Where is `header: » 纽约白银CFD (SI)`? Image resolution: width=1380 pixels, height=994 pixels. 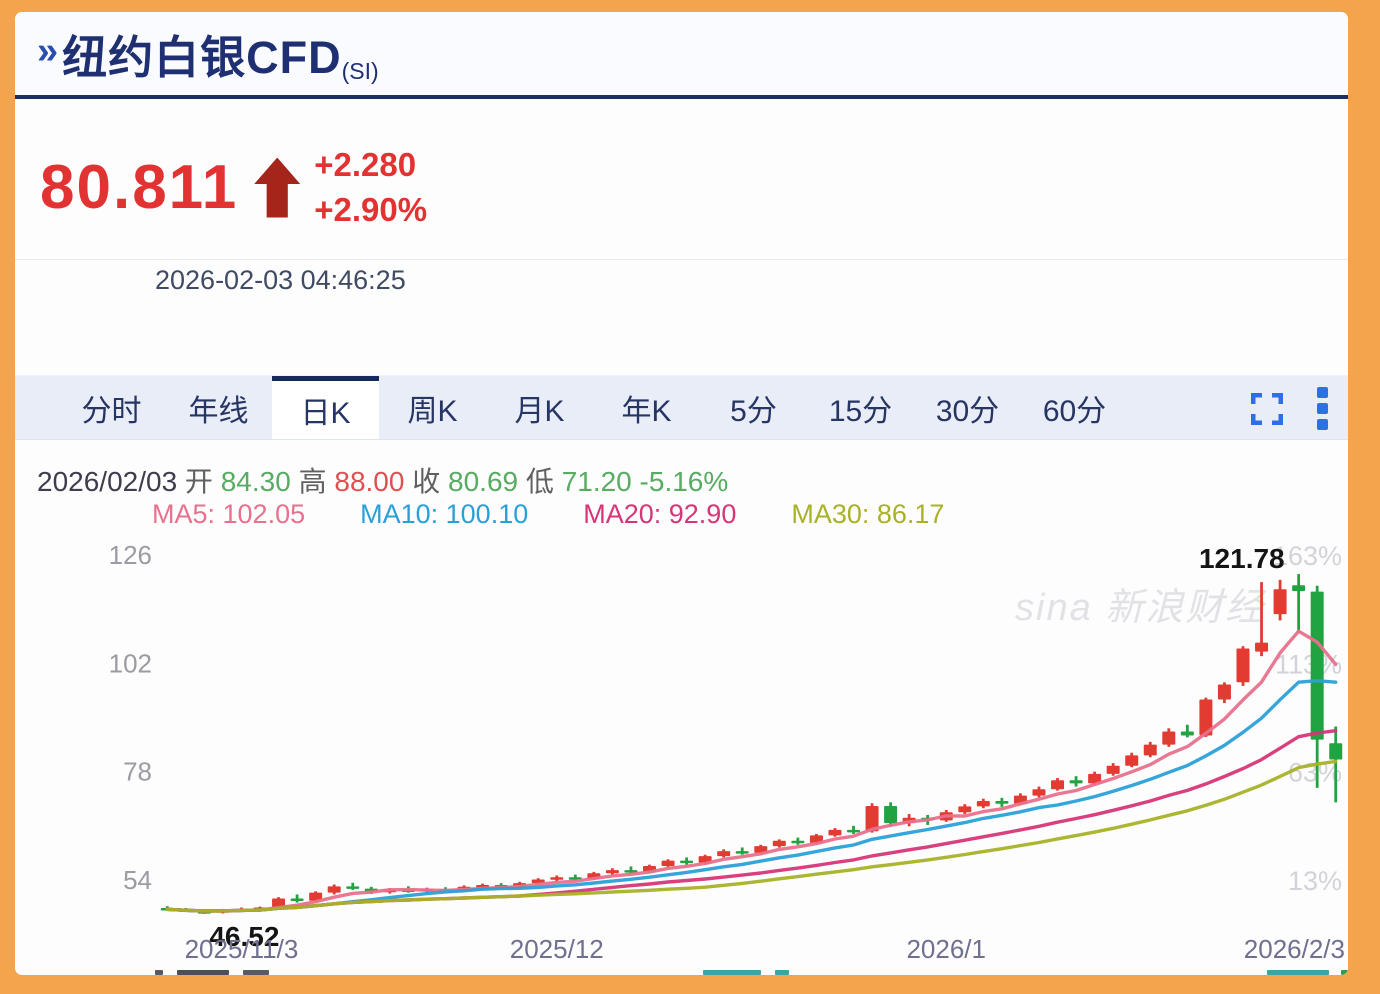 header: » 纽约白银CFD (SI) is located at coordinates (681, 55).